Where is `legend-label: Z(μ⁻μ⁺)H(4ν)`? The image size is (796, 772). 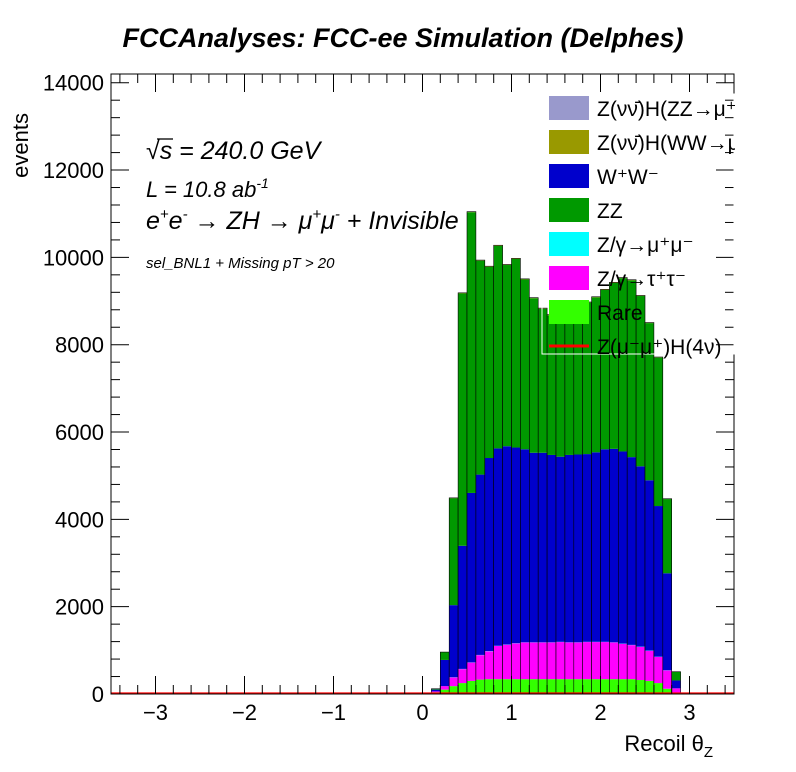 legend-label: Z(μ⁻μ⁺)H(4ν) is located at coordinates (659, 347).